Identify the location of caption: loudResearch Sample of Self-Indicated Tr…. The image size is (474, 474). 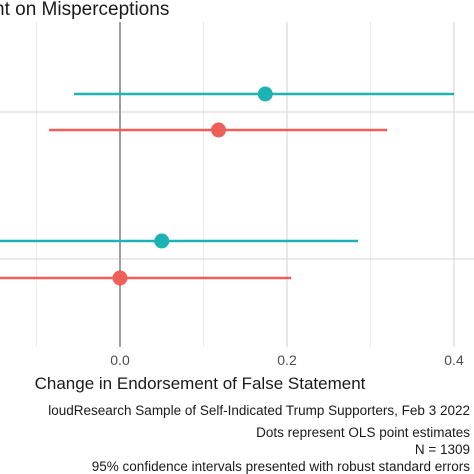
(259, 438).